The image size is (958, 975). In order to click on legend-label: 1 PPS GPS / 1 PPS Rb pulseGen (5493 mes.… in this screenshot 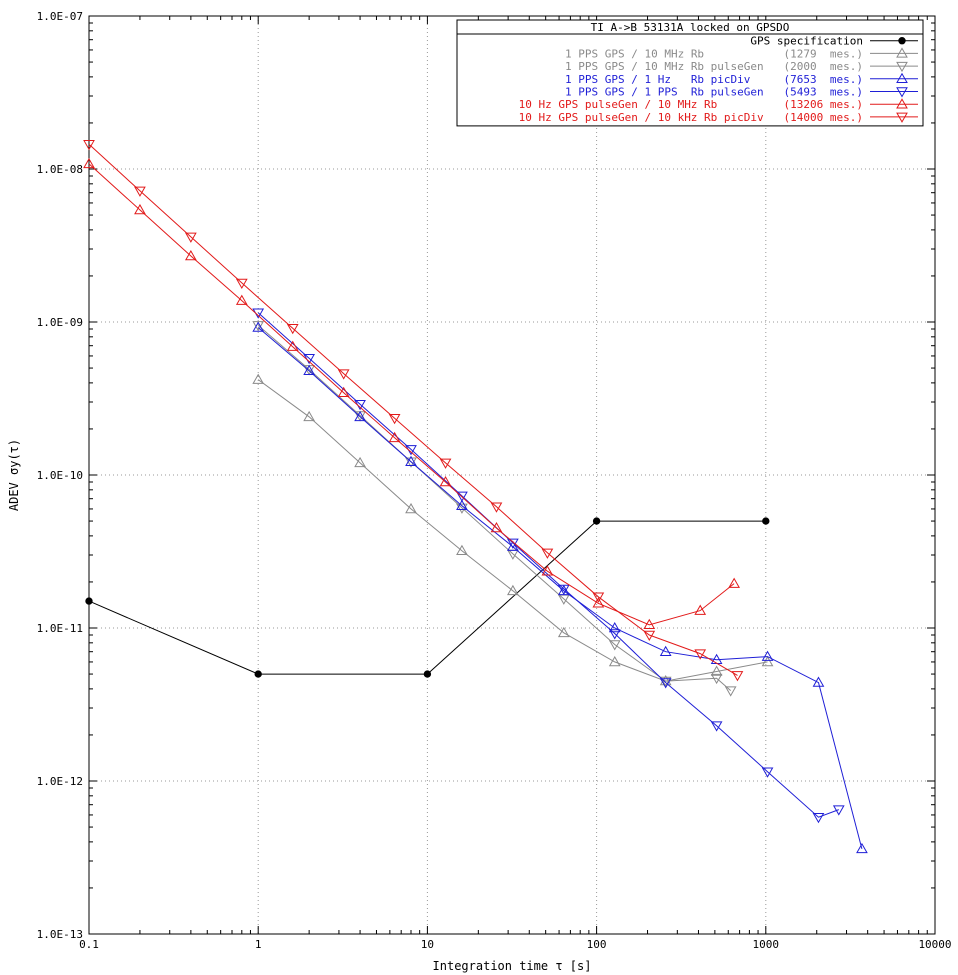, I will do `click(714, 92)`.